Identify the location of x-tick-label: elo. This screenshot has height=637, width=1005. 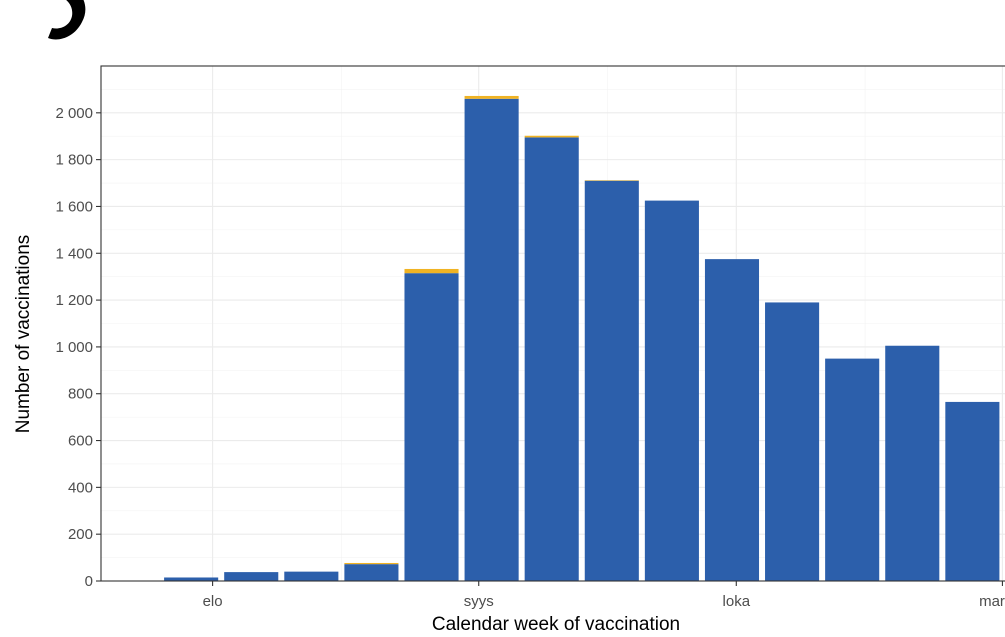
(213, 601).